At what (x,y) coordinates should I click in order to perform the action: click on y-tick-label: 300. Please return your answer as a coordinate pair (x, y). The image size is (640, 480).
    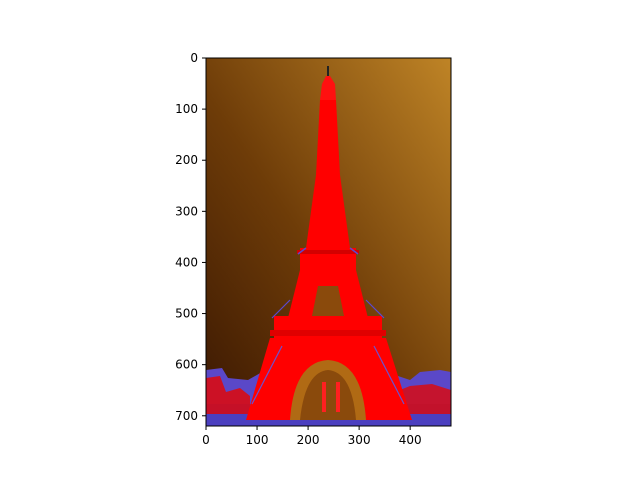
    Looking at the image, I should click on (186, 211).